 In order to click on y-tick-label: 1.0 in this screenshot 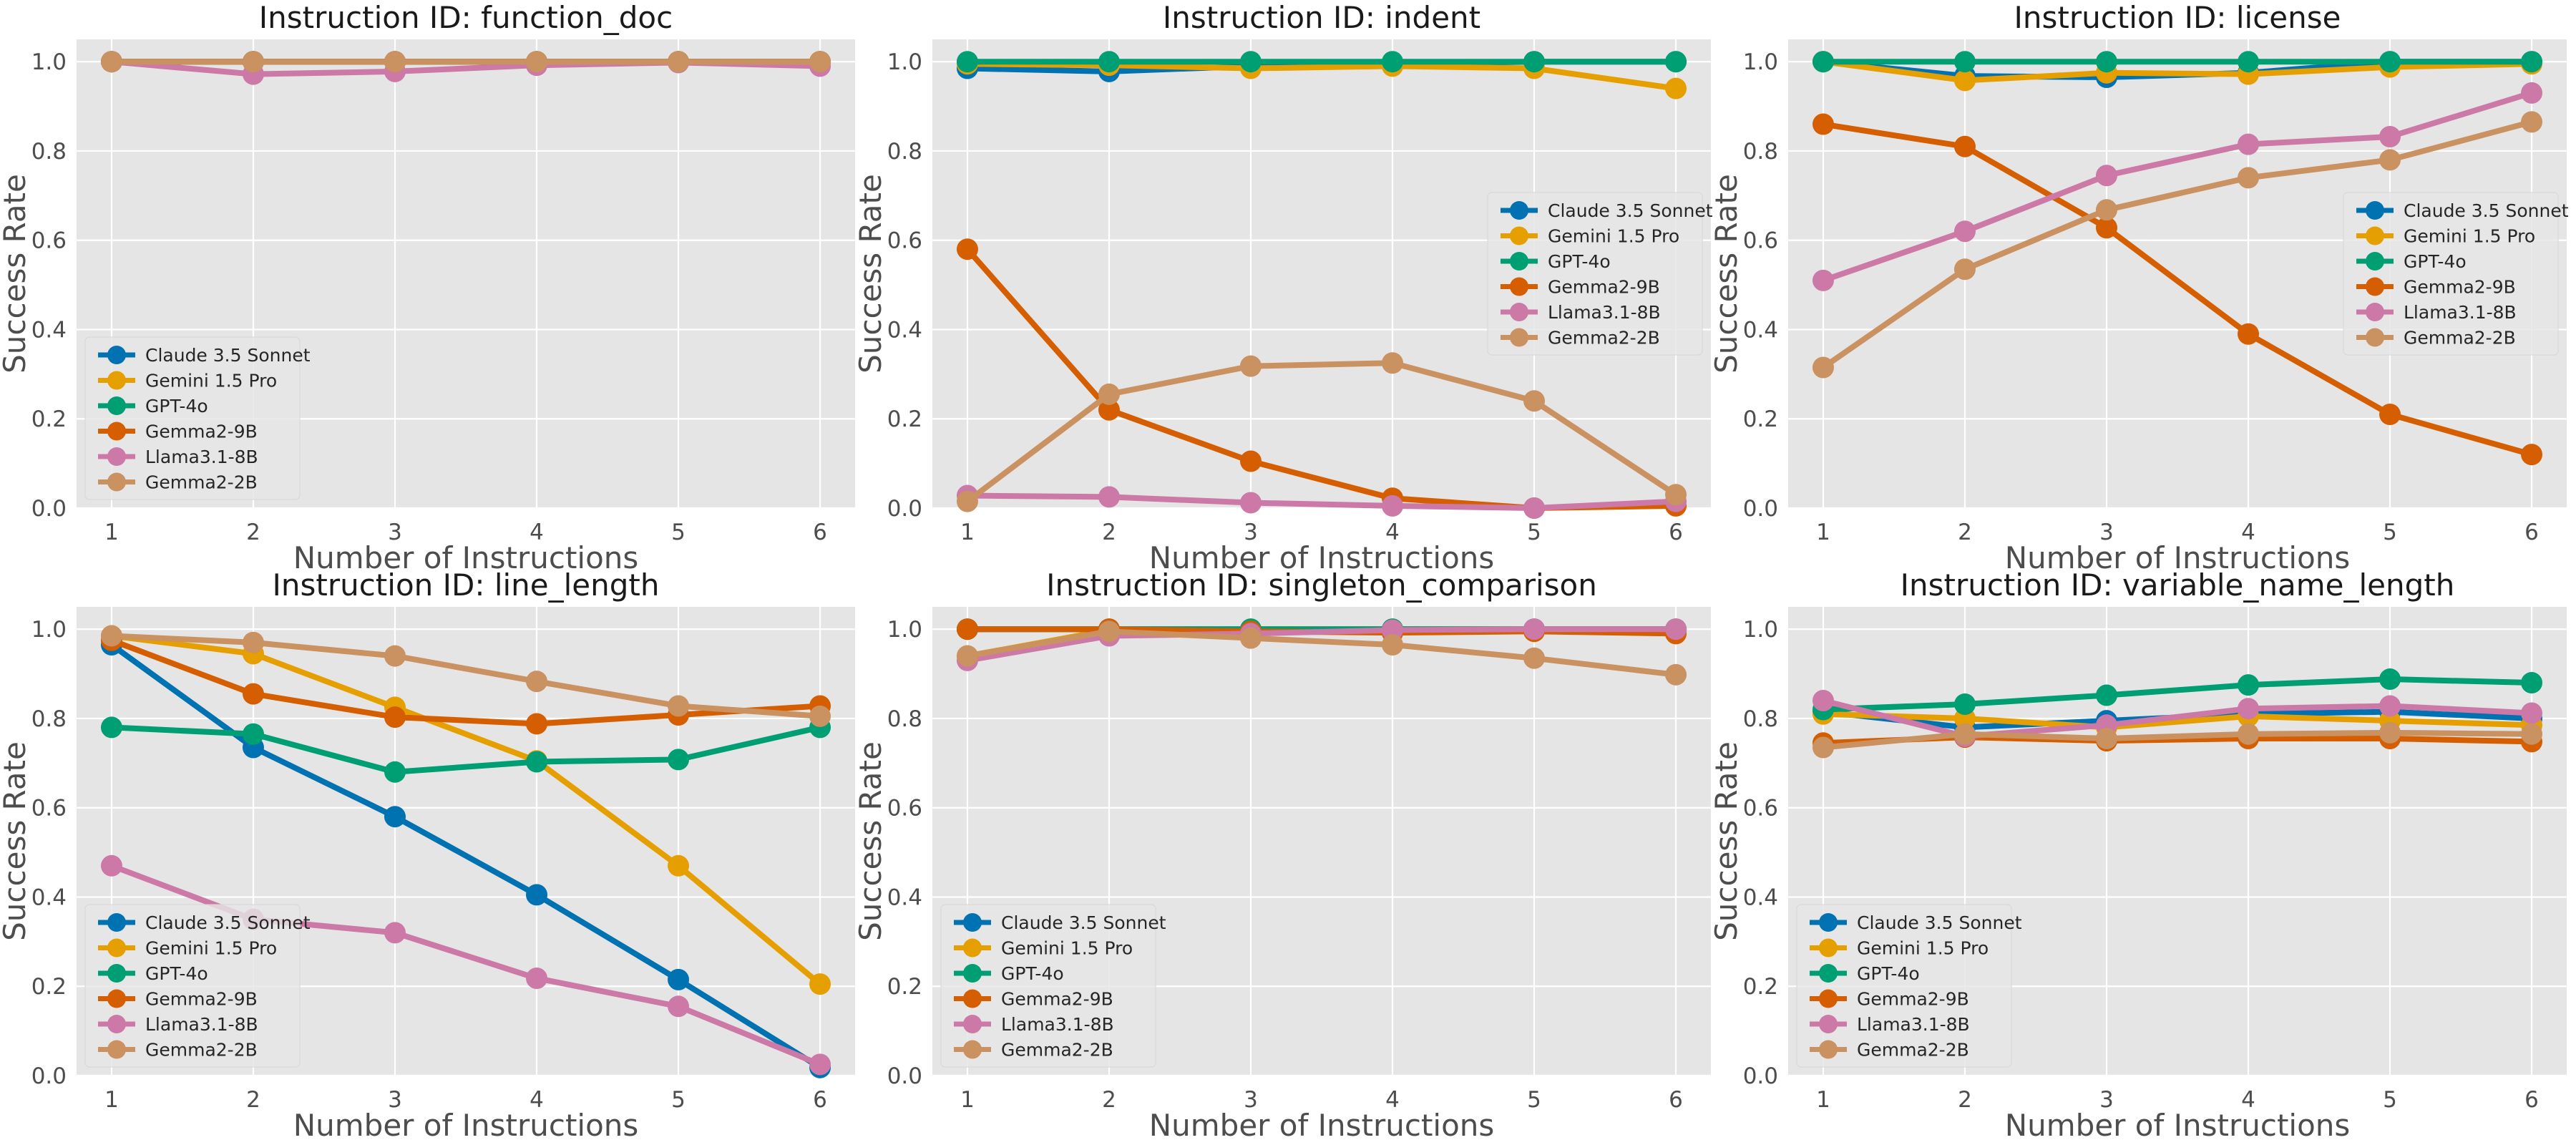, I will do `click(904, 630)`.